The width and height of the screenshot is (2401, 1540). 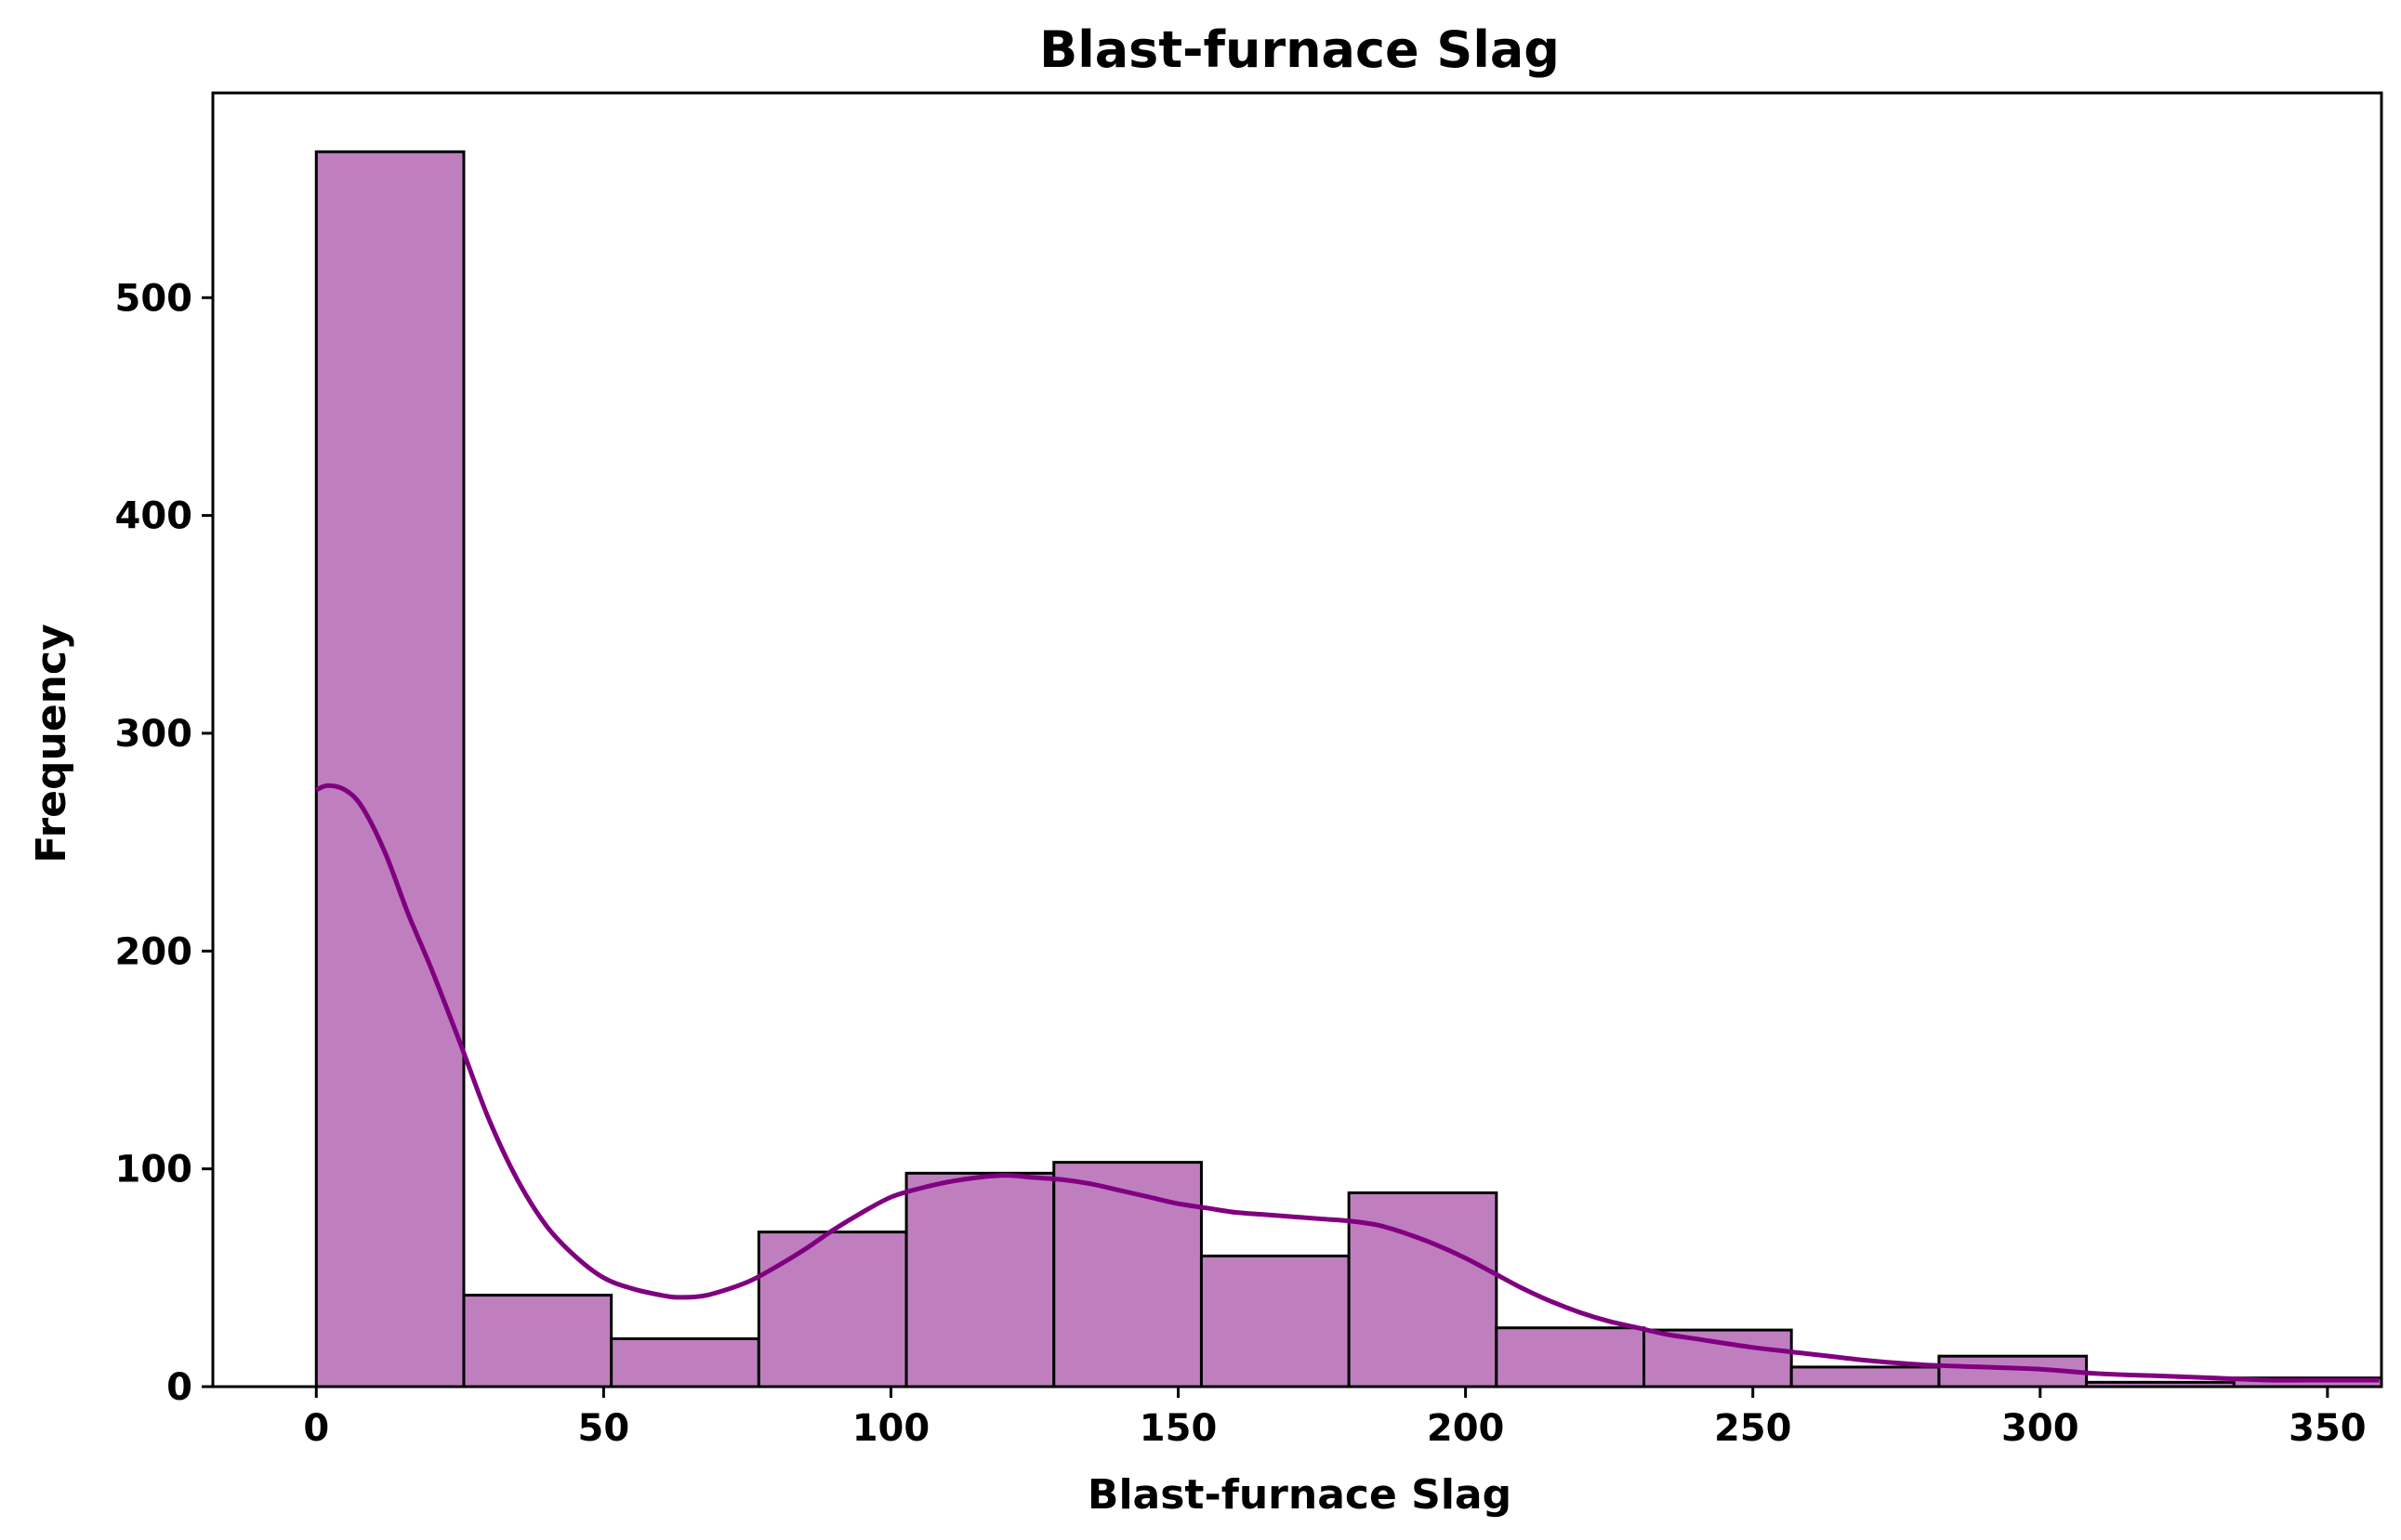 I want to click on y-tick-label-0: 0, so click(x=179, y=1387).